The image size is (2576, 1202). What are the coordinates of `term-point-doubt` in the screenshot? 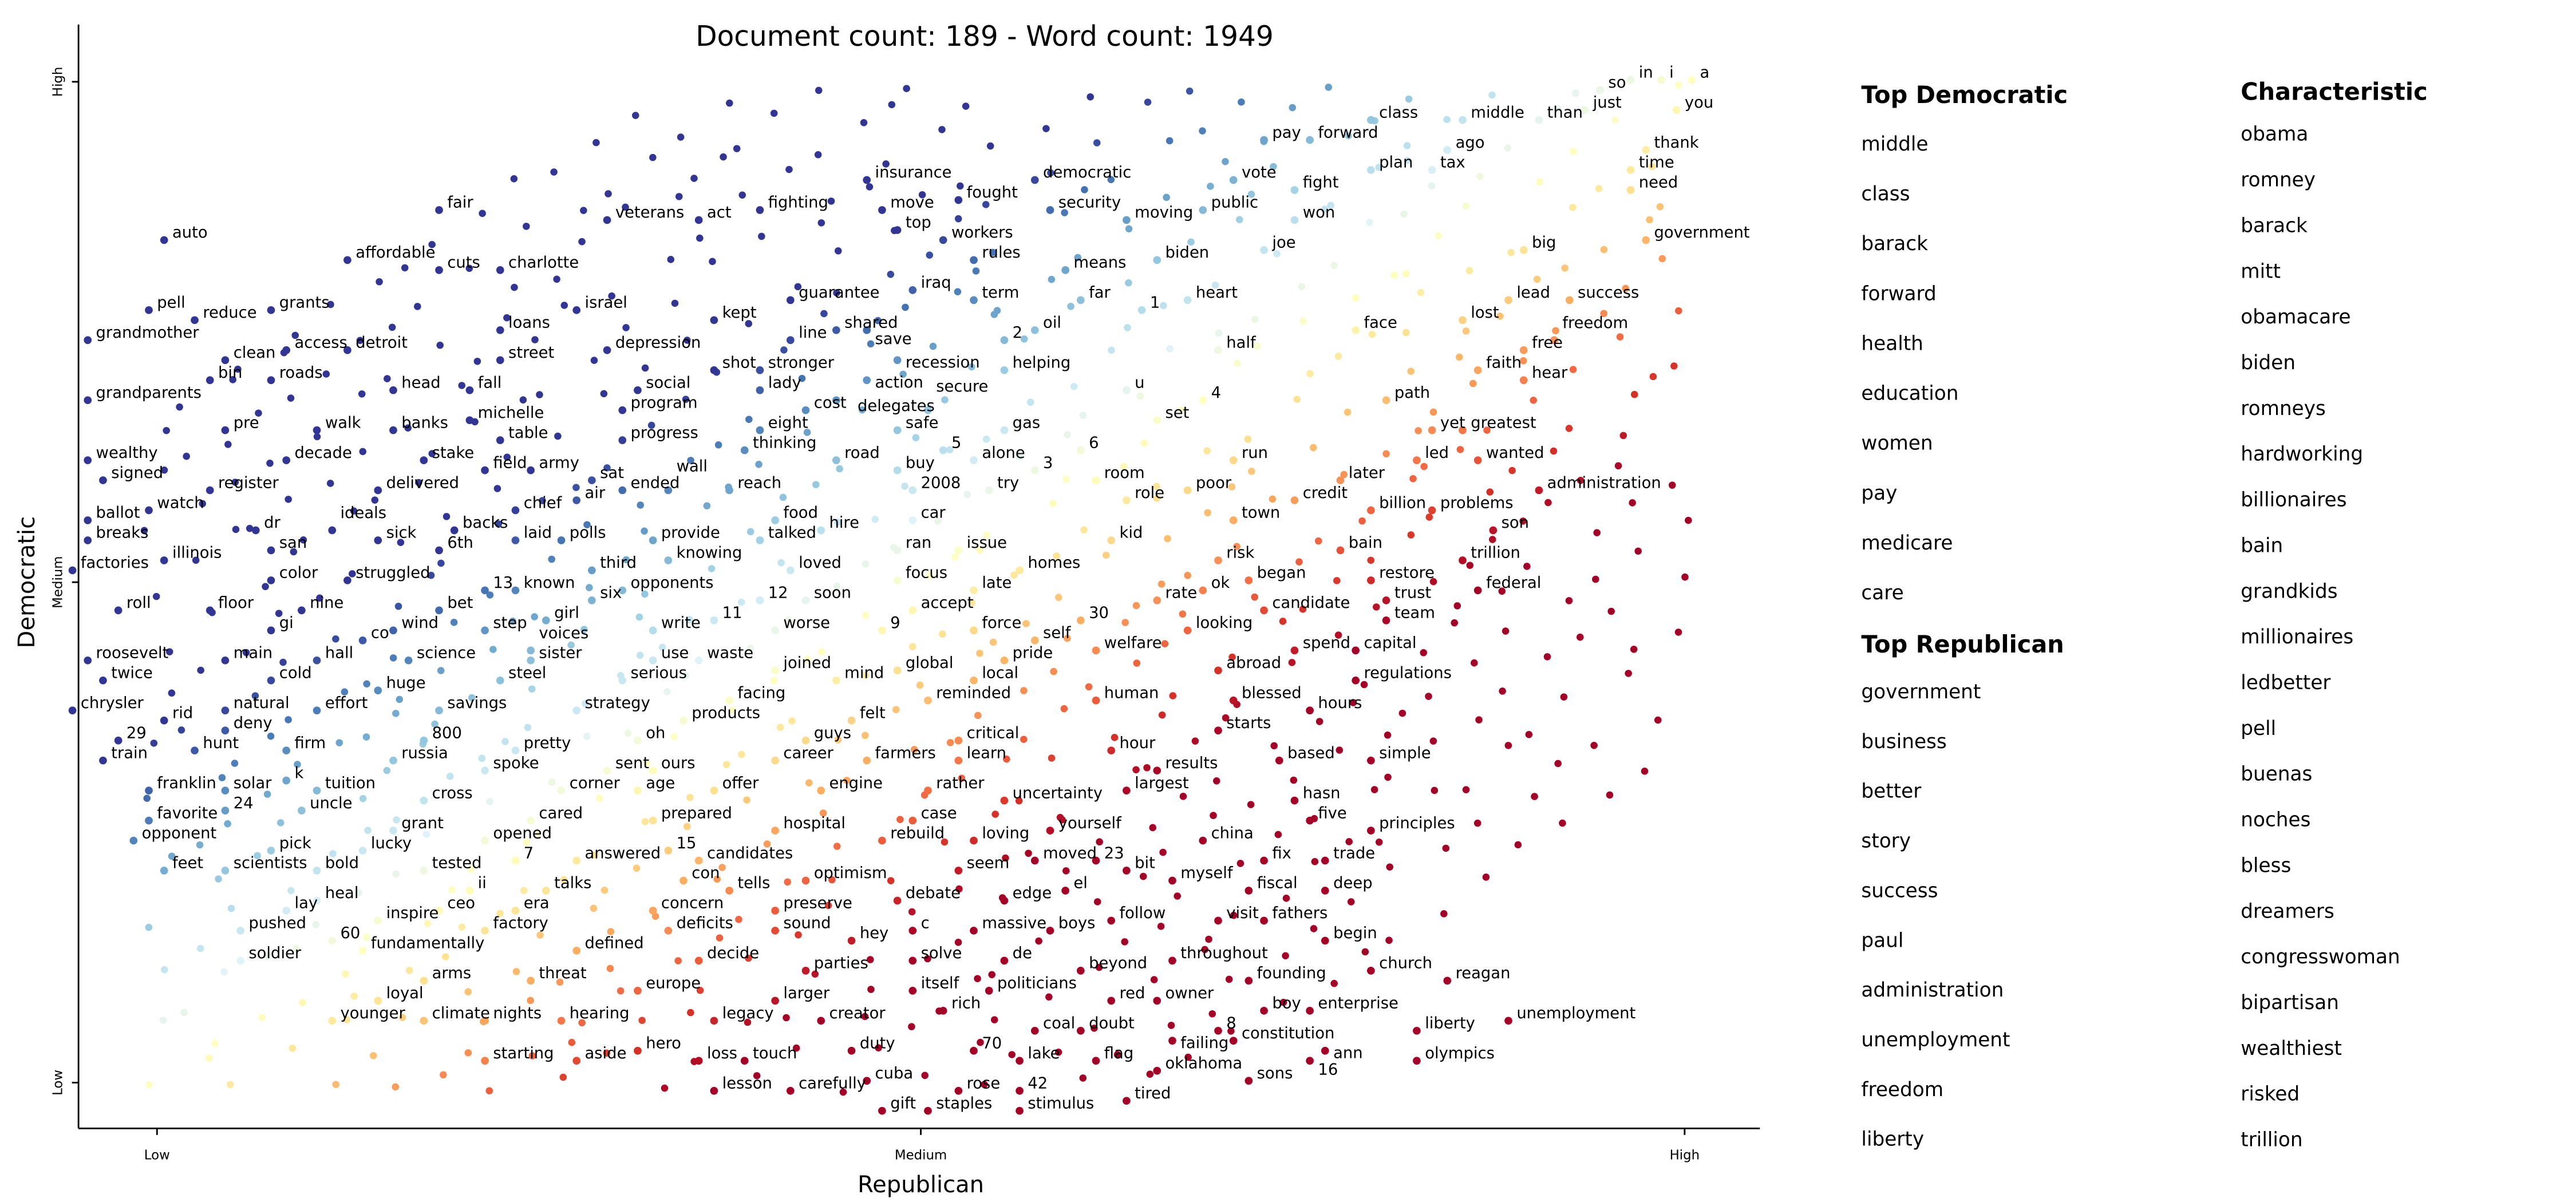 It's located at (1080, 1030).